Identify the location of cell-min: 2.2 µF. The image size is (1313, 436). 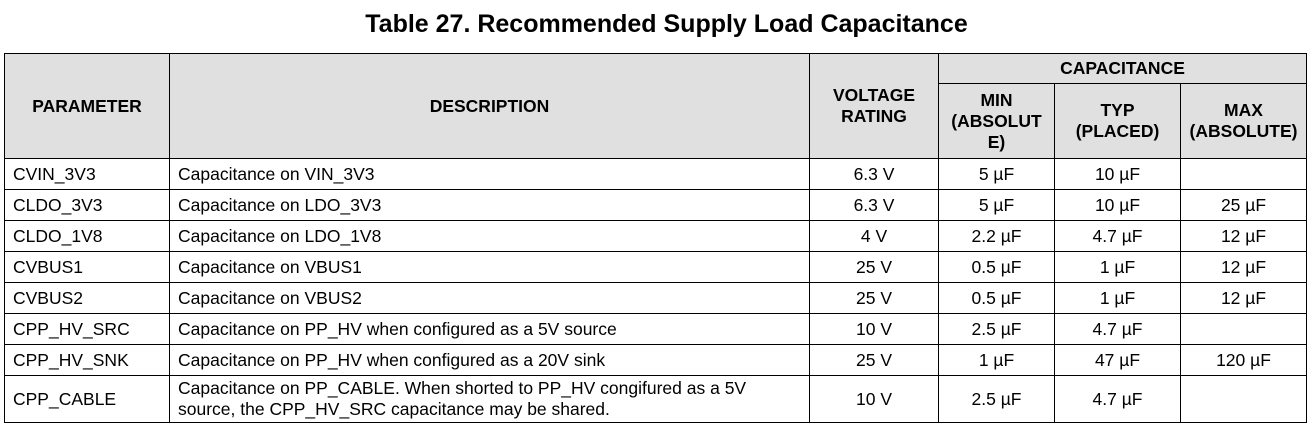
(996, 236).